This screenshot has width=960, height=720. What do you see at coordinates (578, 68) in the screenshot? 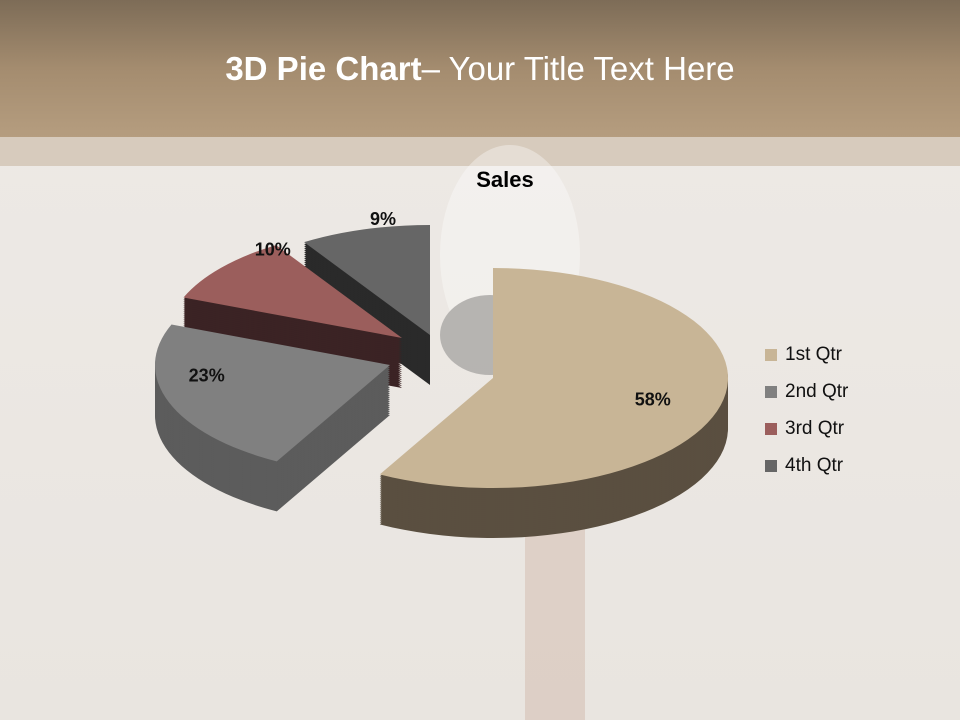
I see `slide-title-rest: – Your Title Text Here` at bounding box center [578, 68].